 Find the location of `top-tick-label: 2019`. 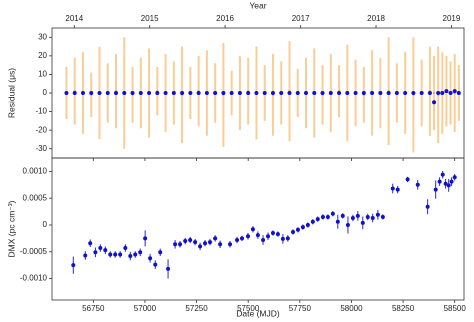

top-tick-label: 2019 is located at coordinates (452, 18).